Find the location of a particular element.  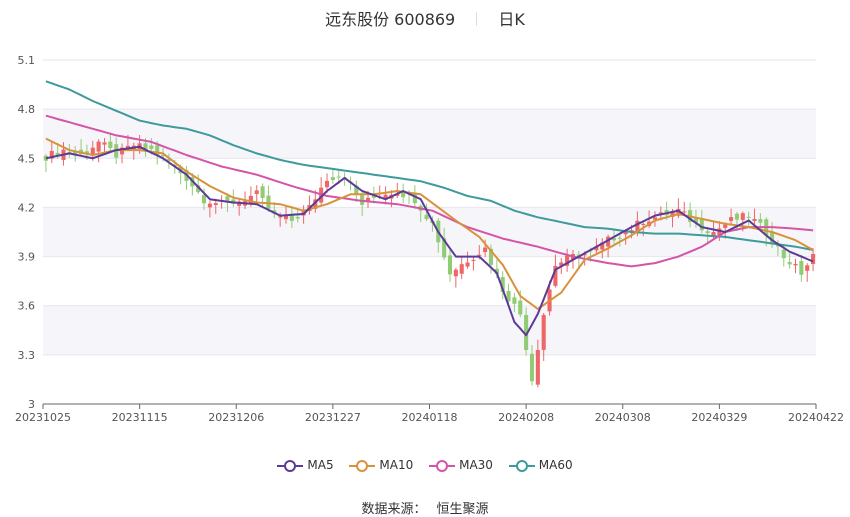

legend-item-ma5: MA5 is located at coordinates (305, 465).